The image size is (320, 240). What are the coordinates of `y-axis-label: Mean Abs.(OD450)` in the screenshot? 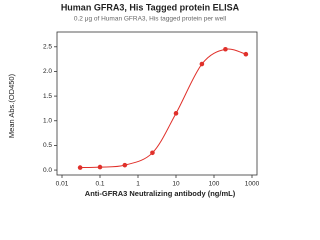 It's located at (11, 105).